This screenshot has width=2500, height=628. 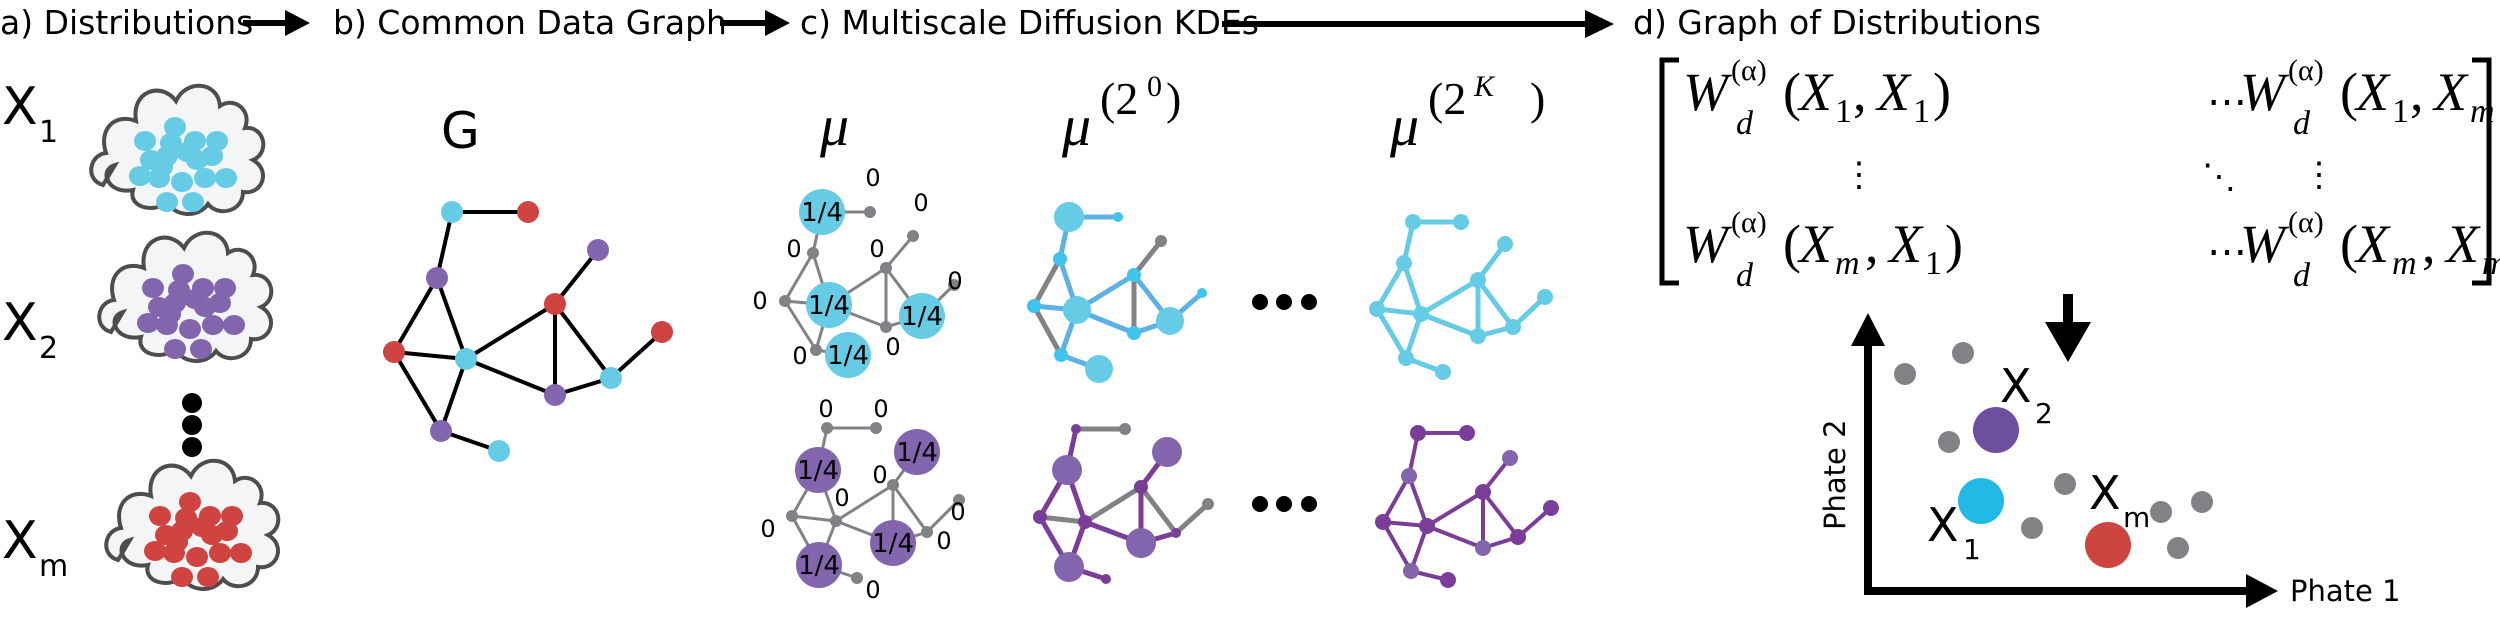 I want to click on embedding-point-label-sub: 2, so click(x=2044, y=413).